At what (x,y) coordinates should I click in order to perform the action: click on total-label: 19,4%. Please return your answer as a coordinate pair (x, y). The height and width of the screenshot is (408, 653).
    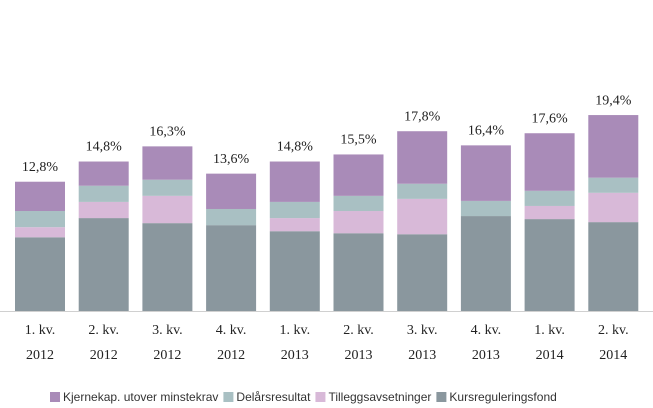
    Looking at the image, I should click on (613, 100).